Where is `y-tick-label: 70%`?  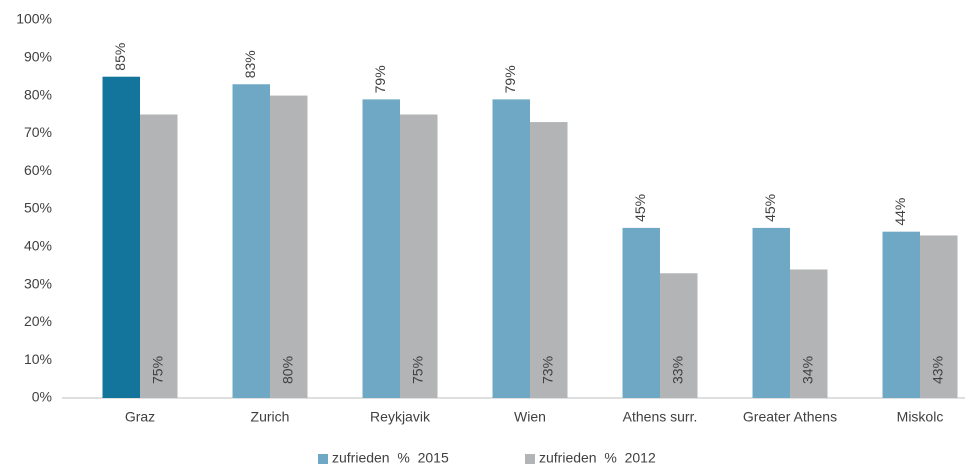 y-tick-label: 70% is located at coordinates (38, 132).